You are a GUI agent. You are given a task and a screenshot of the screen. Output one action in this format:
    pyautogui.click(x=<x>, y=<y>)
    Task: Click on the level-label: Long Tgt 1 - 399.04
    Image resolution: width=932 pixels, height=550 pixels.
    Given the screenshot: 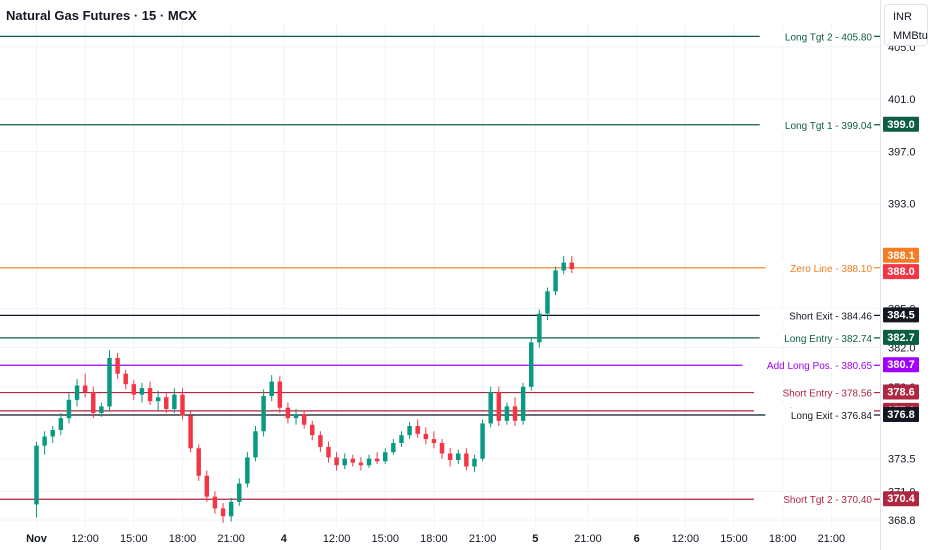 What is the action you would take?
    pyautogui.click(x=829, y=126)
    